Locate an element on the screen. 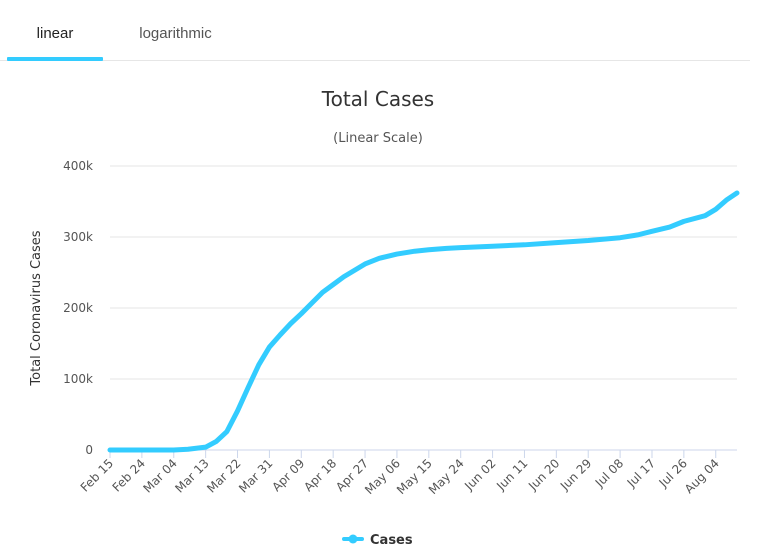 Image resolution: width=759 pixels, height=549 pixels. x-tick-label: Apr 09 is located at coordinates (288, 475).